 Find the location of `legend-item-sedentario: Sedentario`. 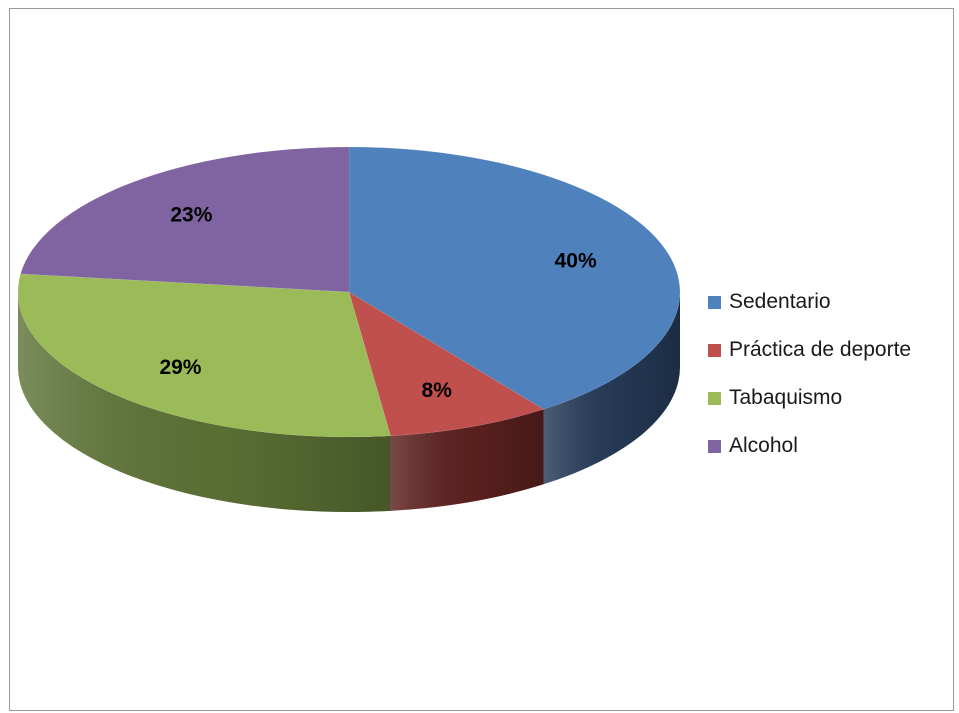

legend-item-sedentario: Sedentario is located at coordinates (809, 302).